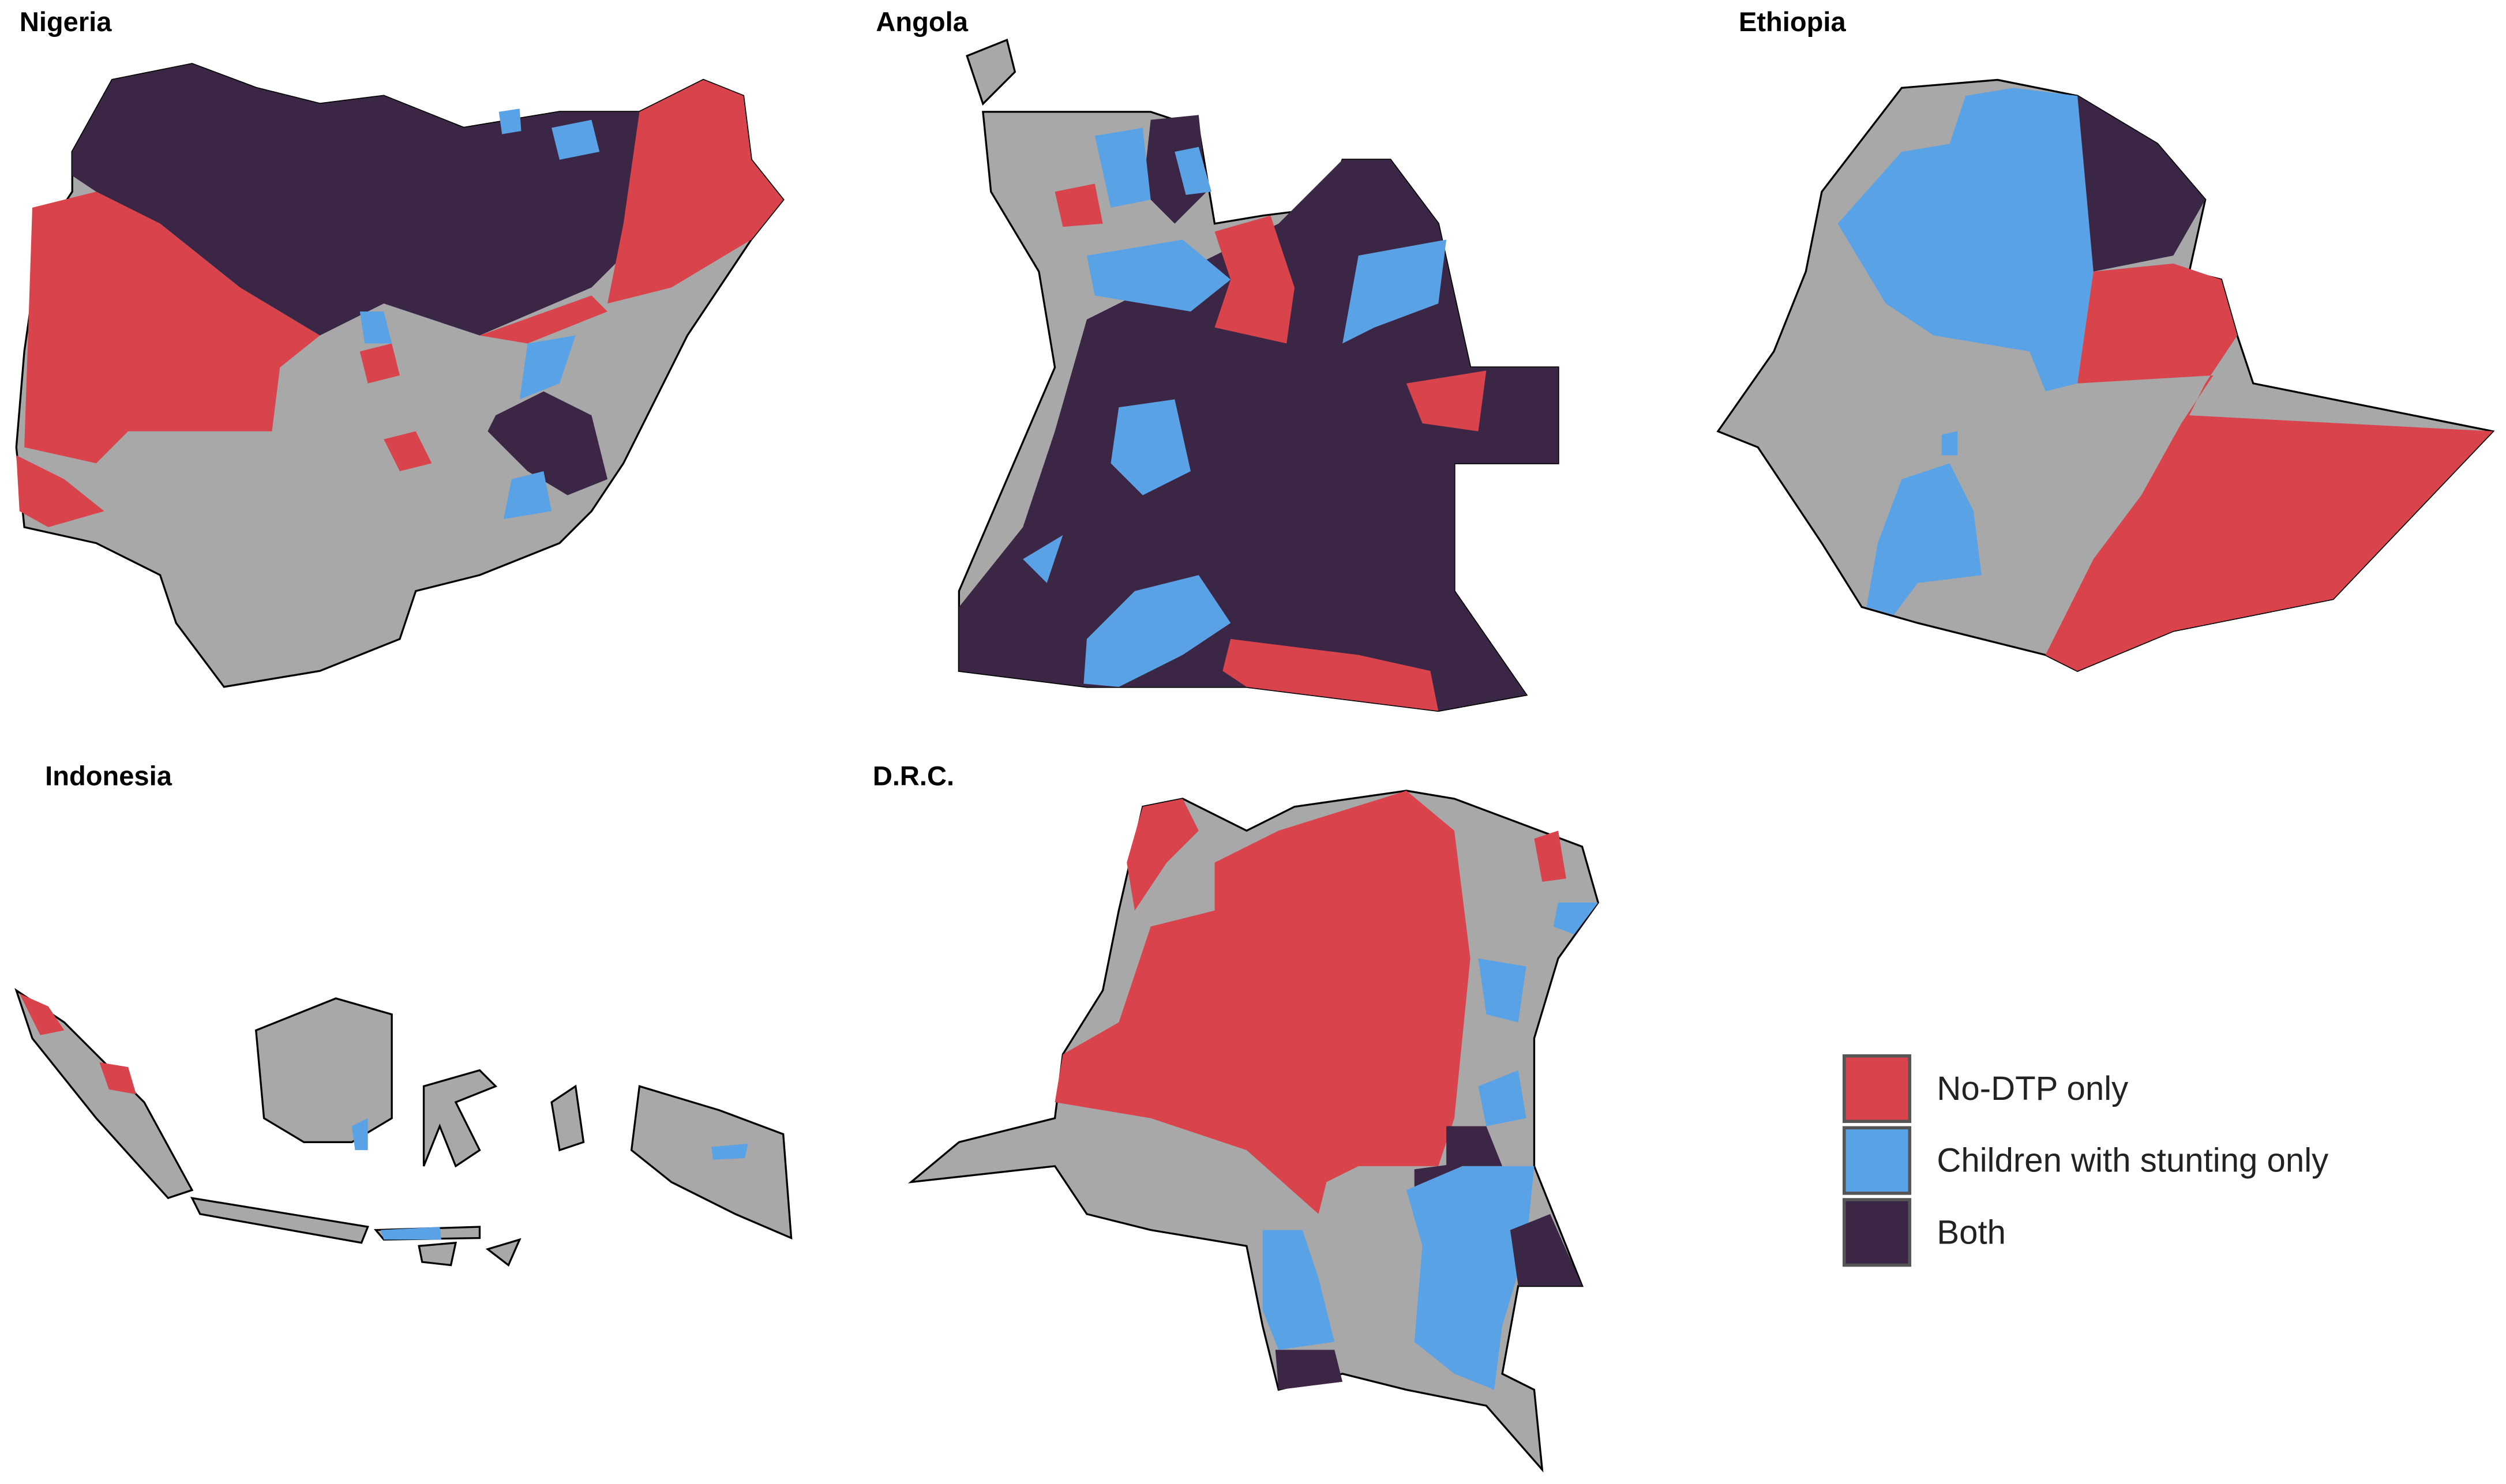 This screenshot has height=1484, width=2506. I want to click on panel-title: D.R.C., so click(913, 775).